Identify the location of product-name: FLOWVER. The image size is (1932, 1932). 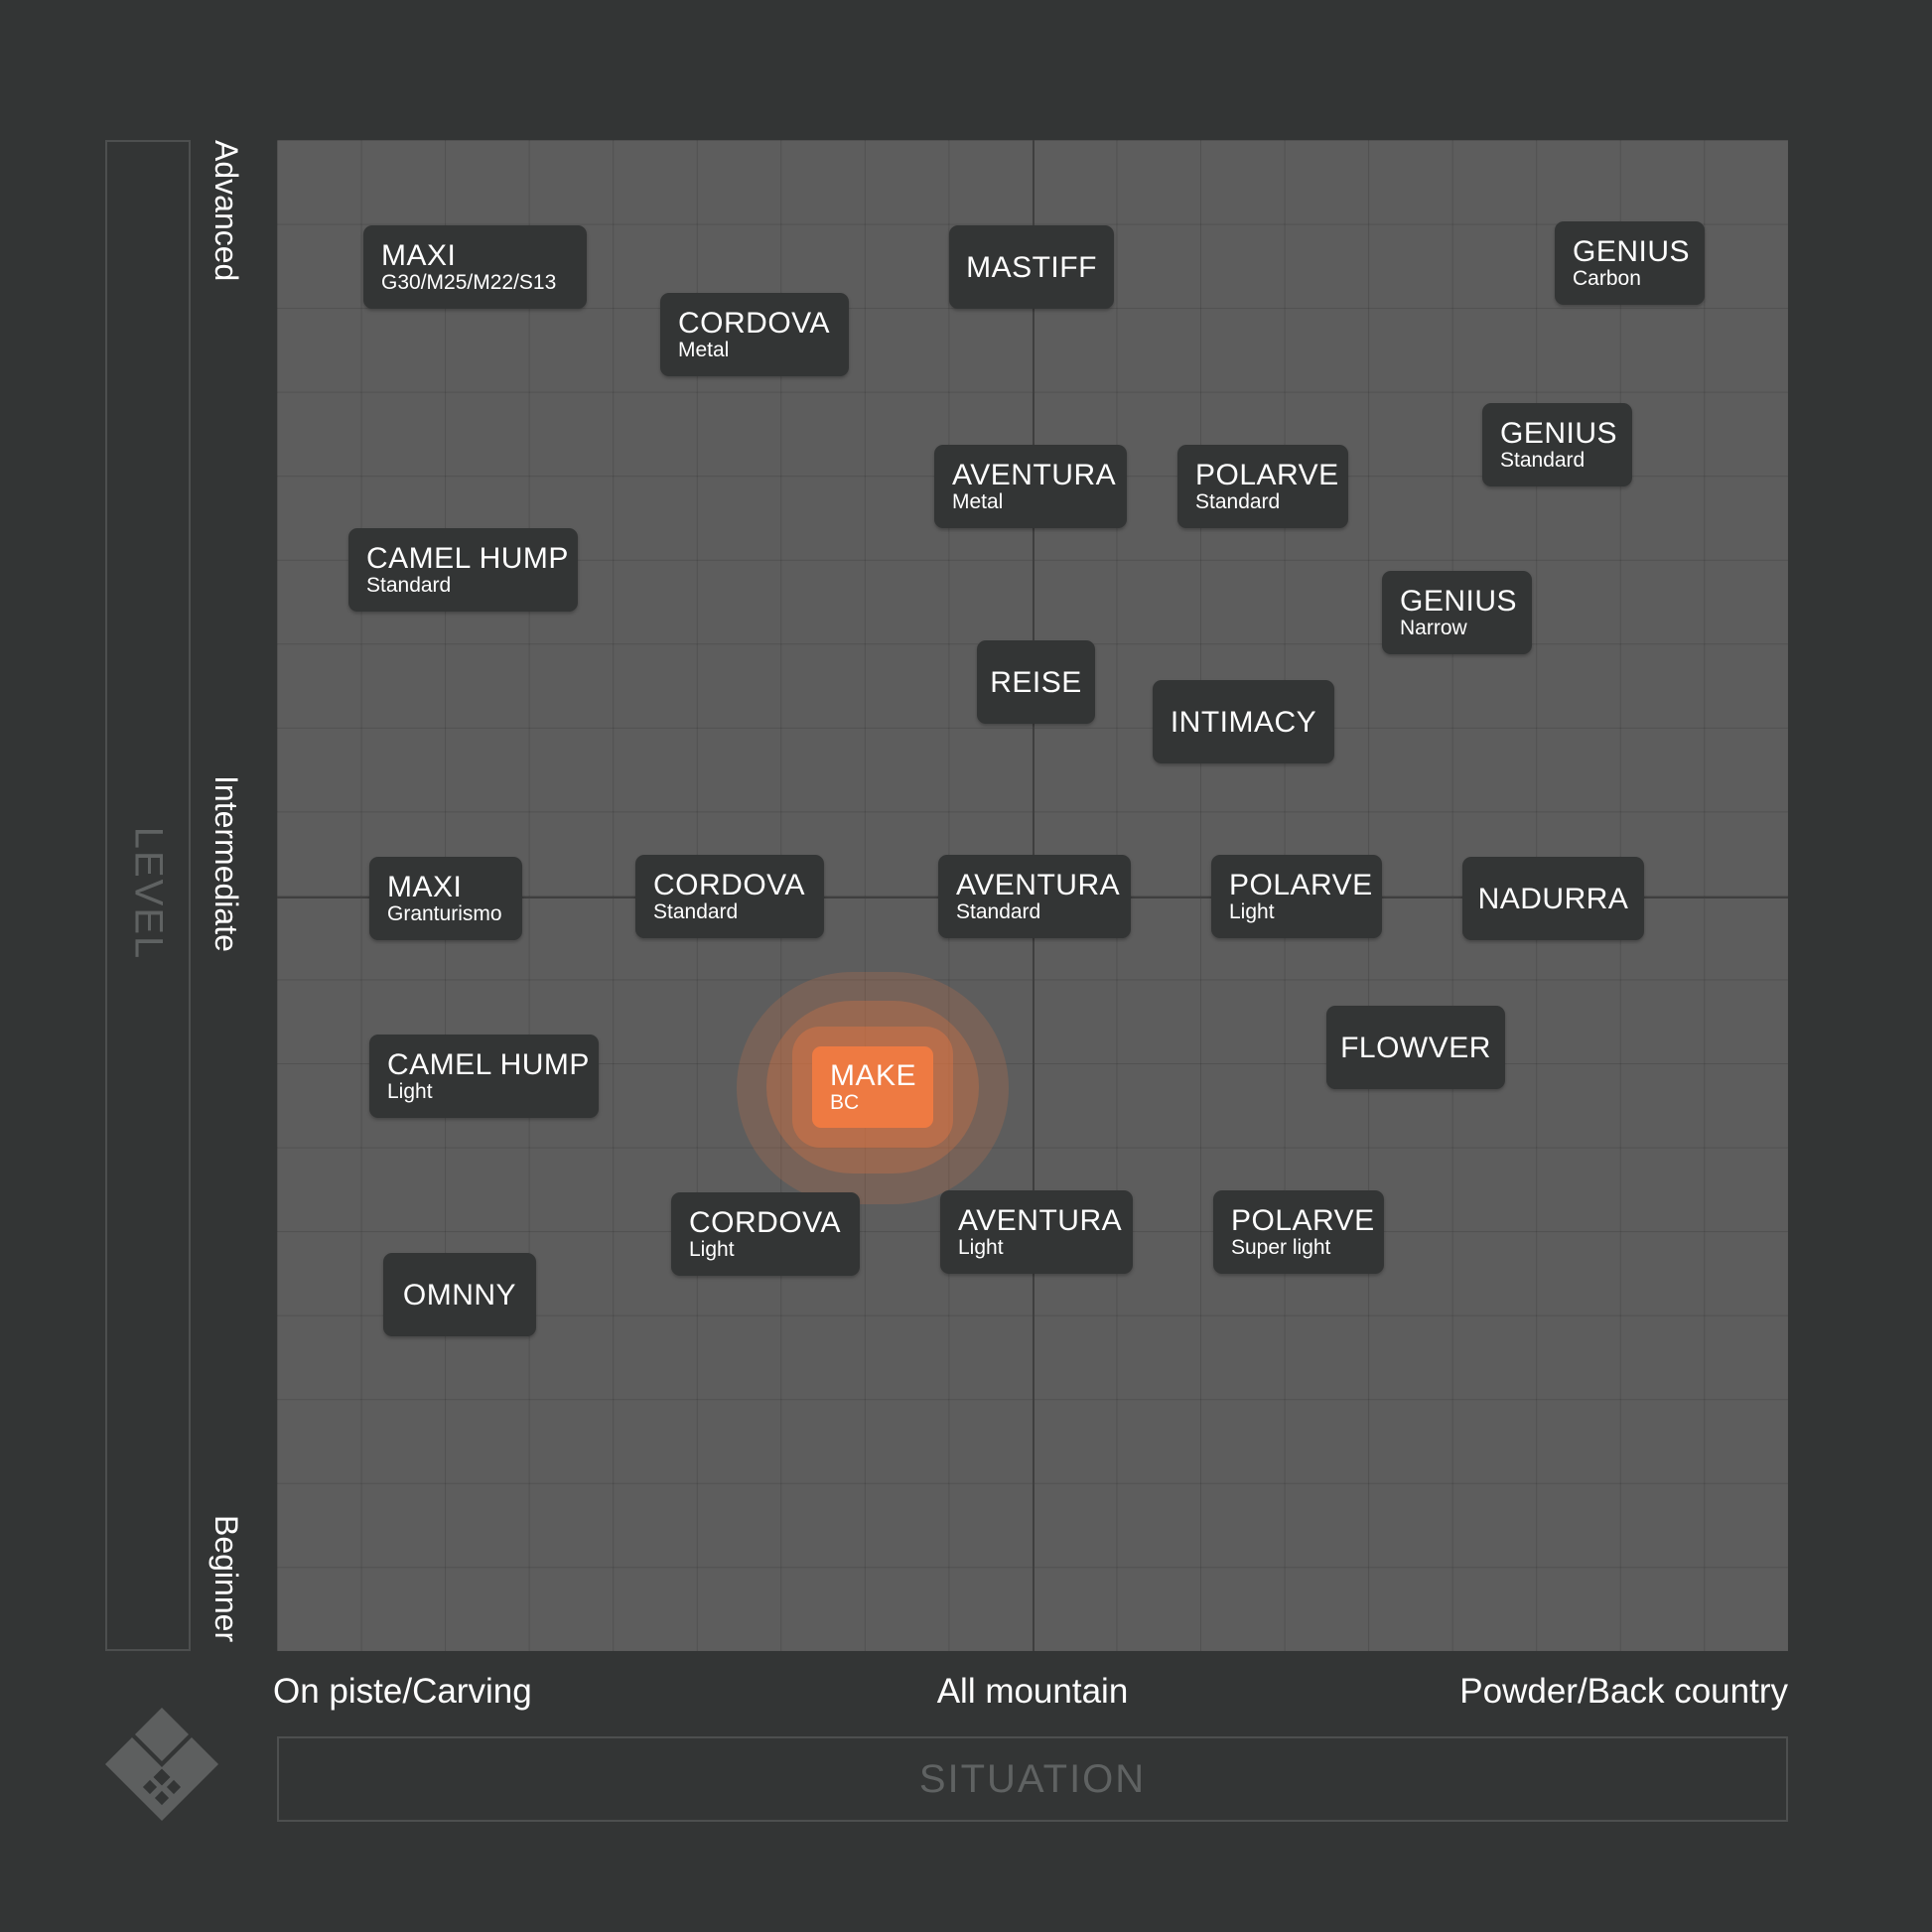
(1416, 1047).